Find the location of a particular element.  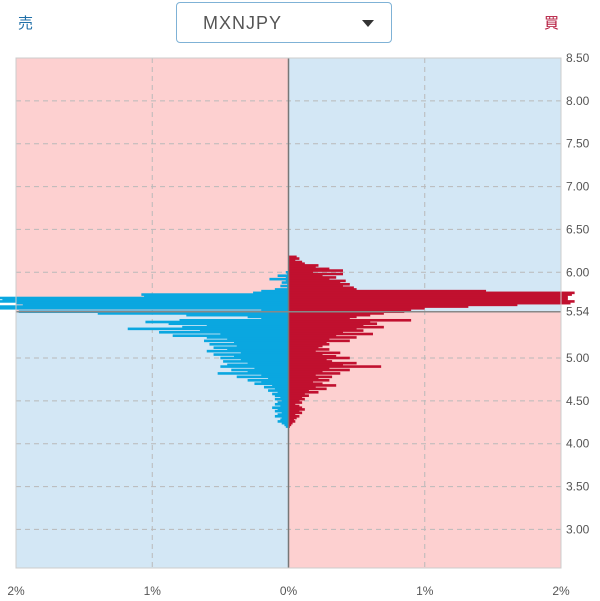

y-tick-label: 7.50 is located at coordinates (578, 144).